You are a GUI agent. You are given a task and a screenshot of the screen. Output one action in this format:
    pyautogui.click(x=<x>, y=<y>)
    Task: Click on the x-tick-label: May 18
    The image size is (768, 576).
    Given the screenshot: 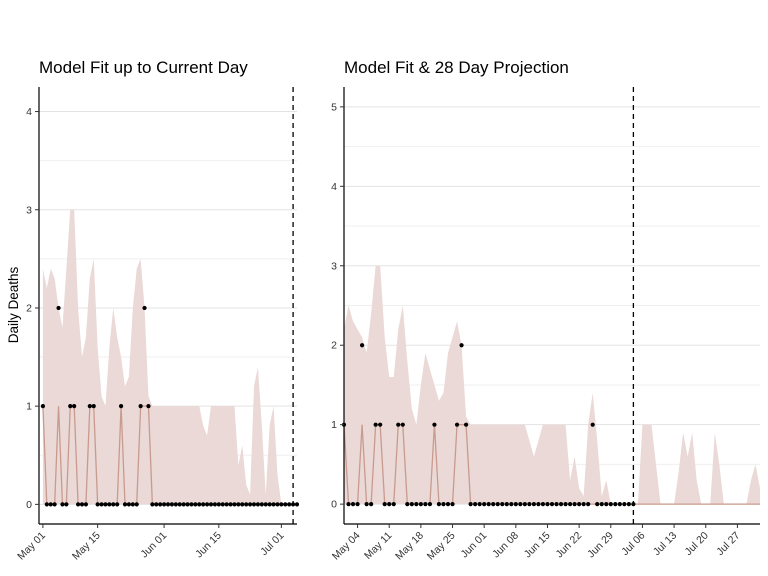 What is the action you would take?
    pyautogui.click(x=409, y=546)
    